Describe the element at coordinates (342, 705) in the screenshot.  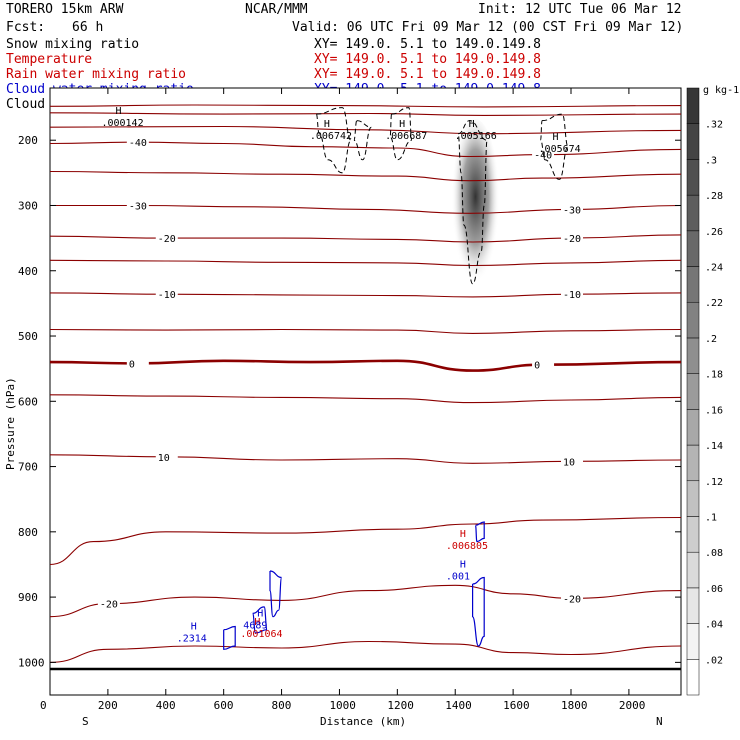
I see `x-tick-label: 1000` at that location.